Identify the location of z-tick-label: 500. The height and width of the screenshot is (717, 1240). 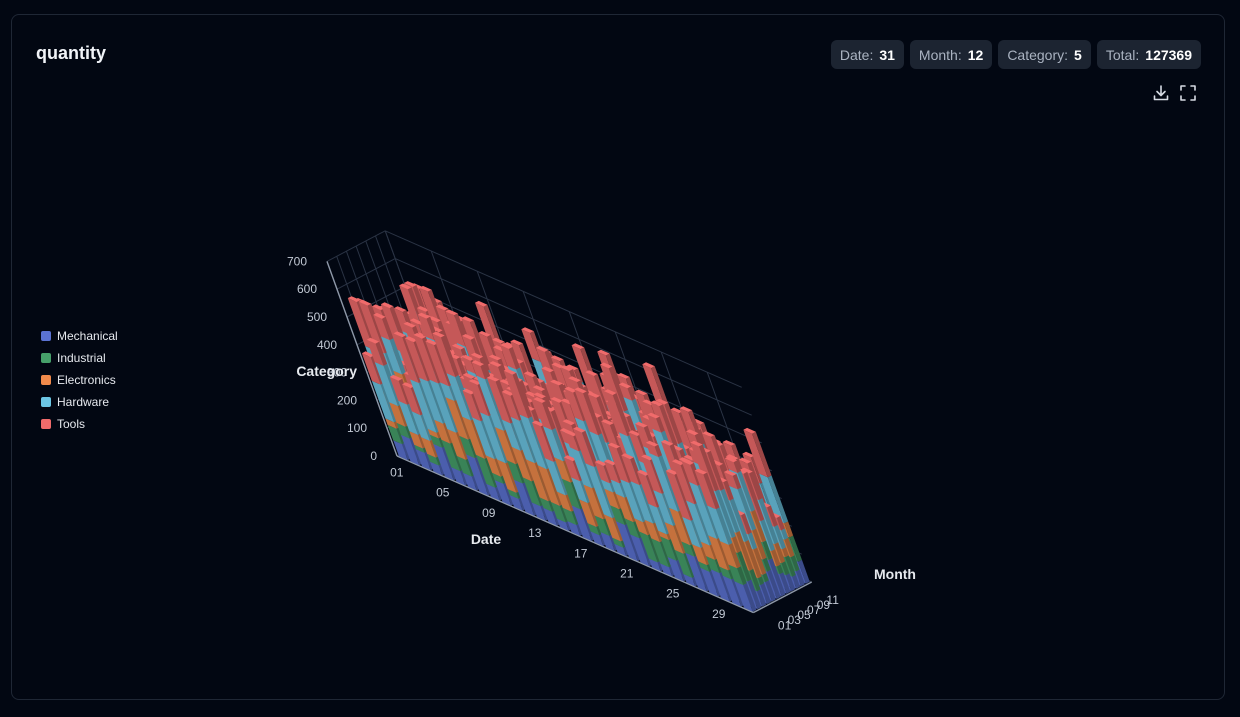
(317, 317).